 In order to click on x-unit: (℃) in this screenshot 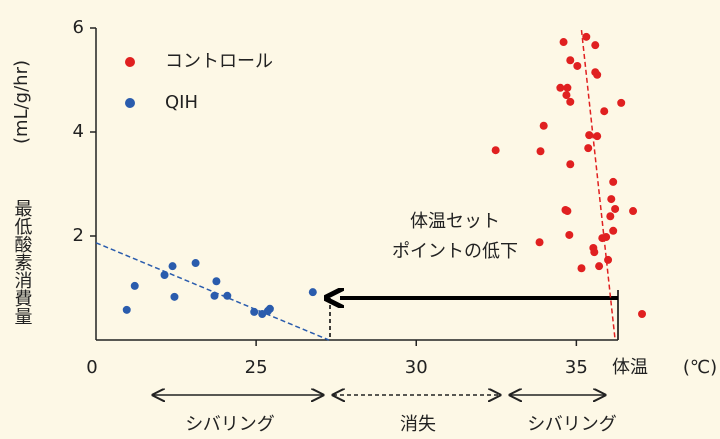, I will do `click(700, 367)`.